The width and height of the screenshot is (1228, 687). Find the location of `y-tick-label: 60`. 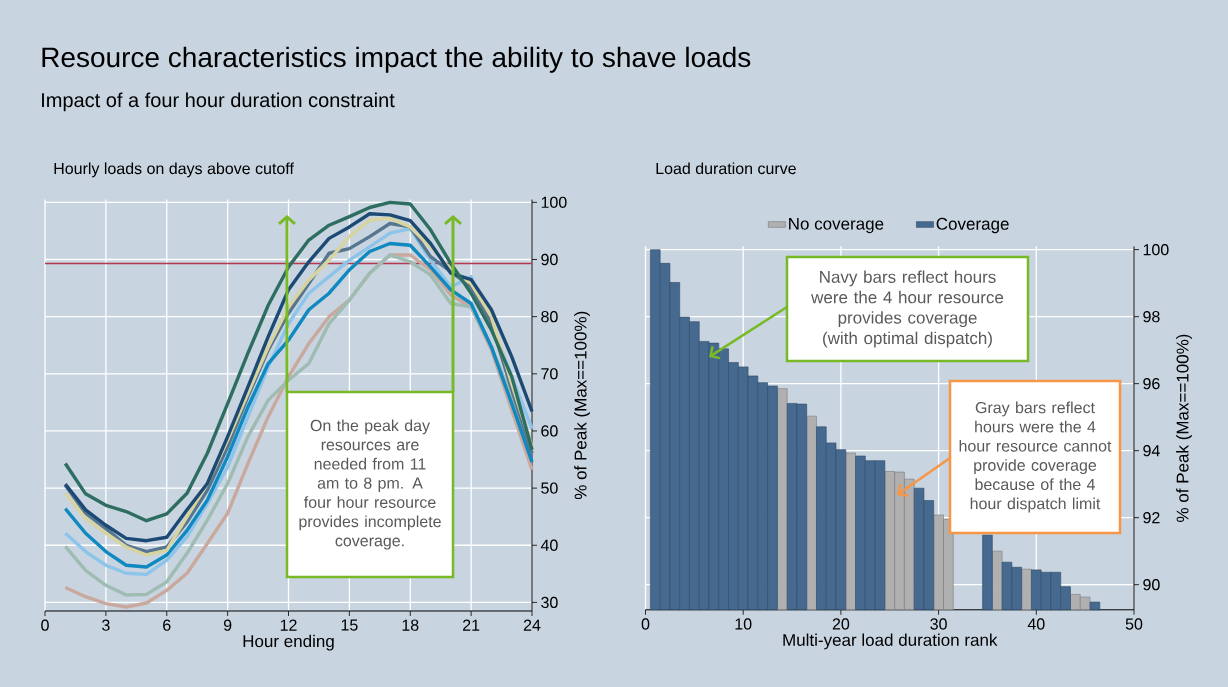

y-tick-label: 60 is located at coordinates (549, 431).